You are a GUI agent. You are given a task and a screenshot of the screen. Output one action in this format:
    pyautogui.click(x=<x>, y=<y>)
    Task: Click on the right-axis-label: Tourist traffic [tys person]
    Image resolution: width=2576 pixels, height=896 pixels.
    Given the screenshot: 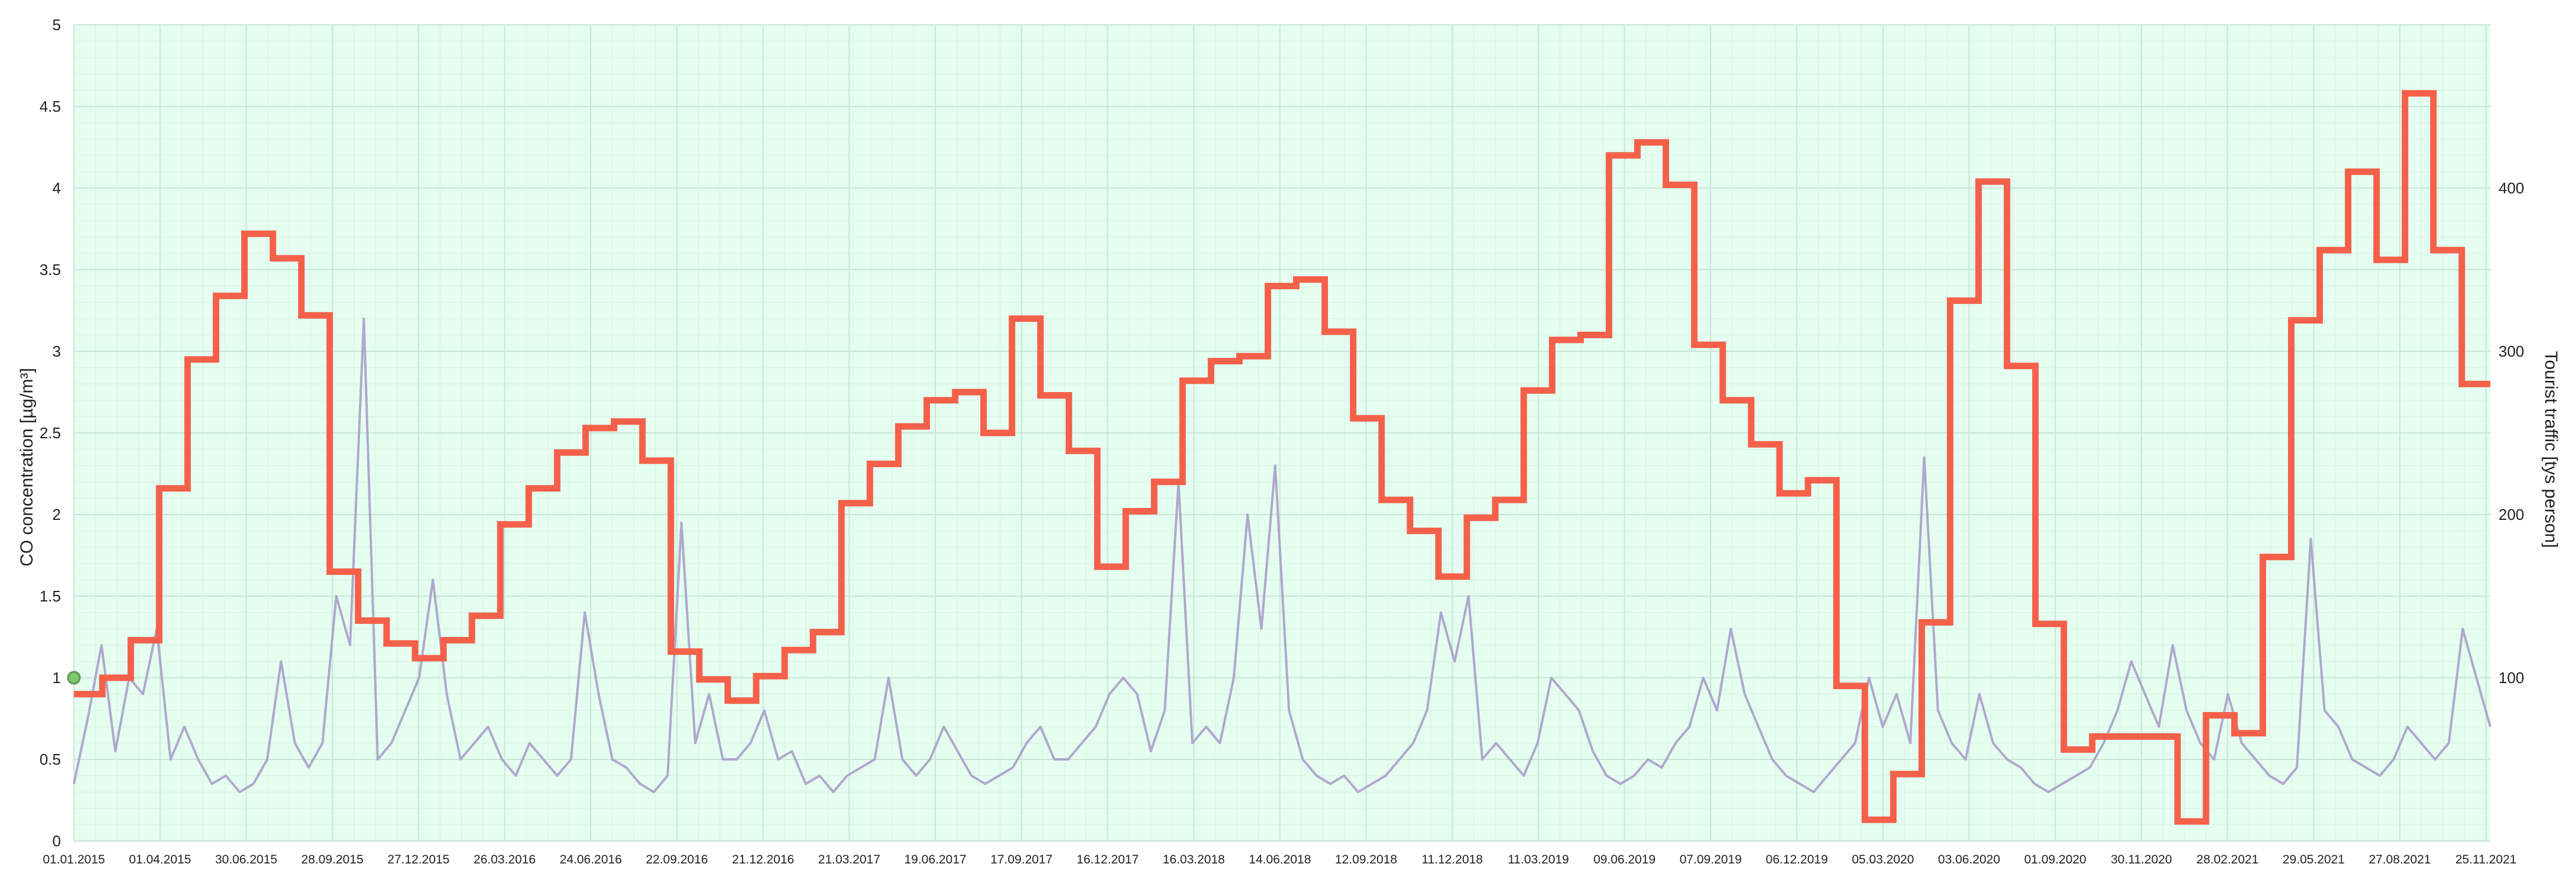 What is the action you would take?
    pyautogui.click(x=2551, y=449)
    